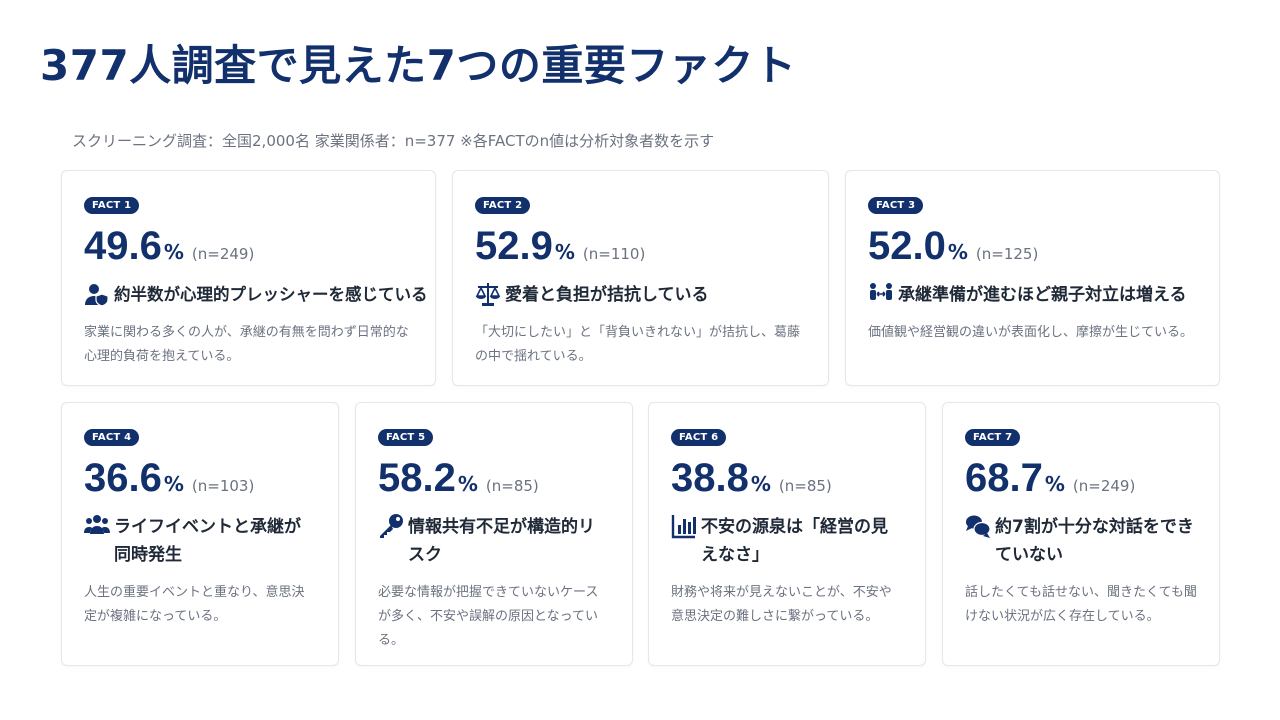 The width and height of the screenshot is (1280, 720). Describe the element at coordinates (1004, 478) in the screenshot. I see `fact-value: 68.7` at that location.